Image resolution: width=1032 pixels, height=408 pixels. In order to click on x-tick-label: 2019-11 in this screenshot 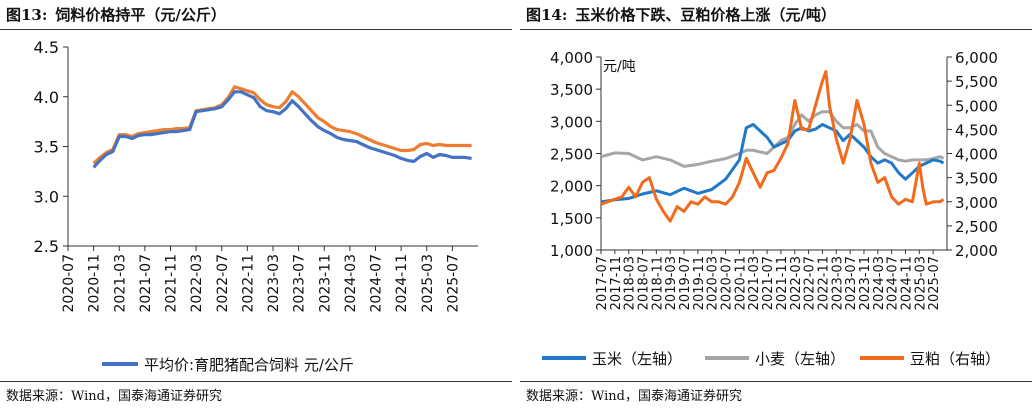, I will do `click(699, 283)`.